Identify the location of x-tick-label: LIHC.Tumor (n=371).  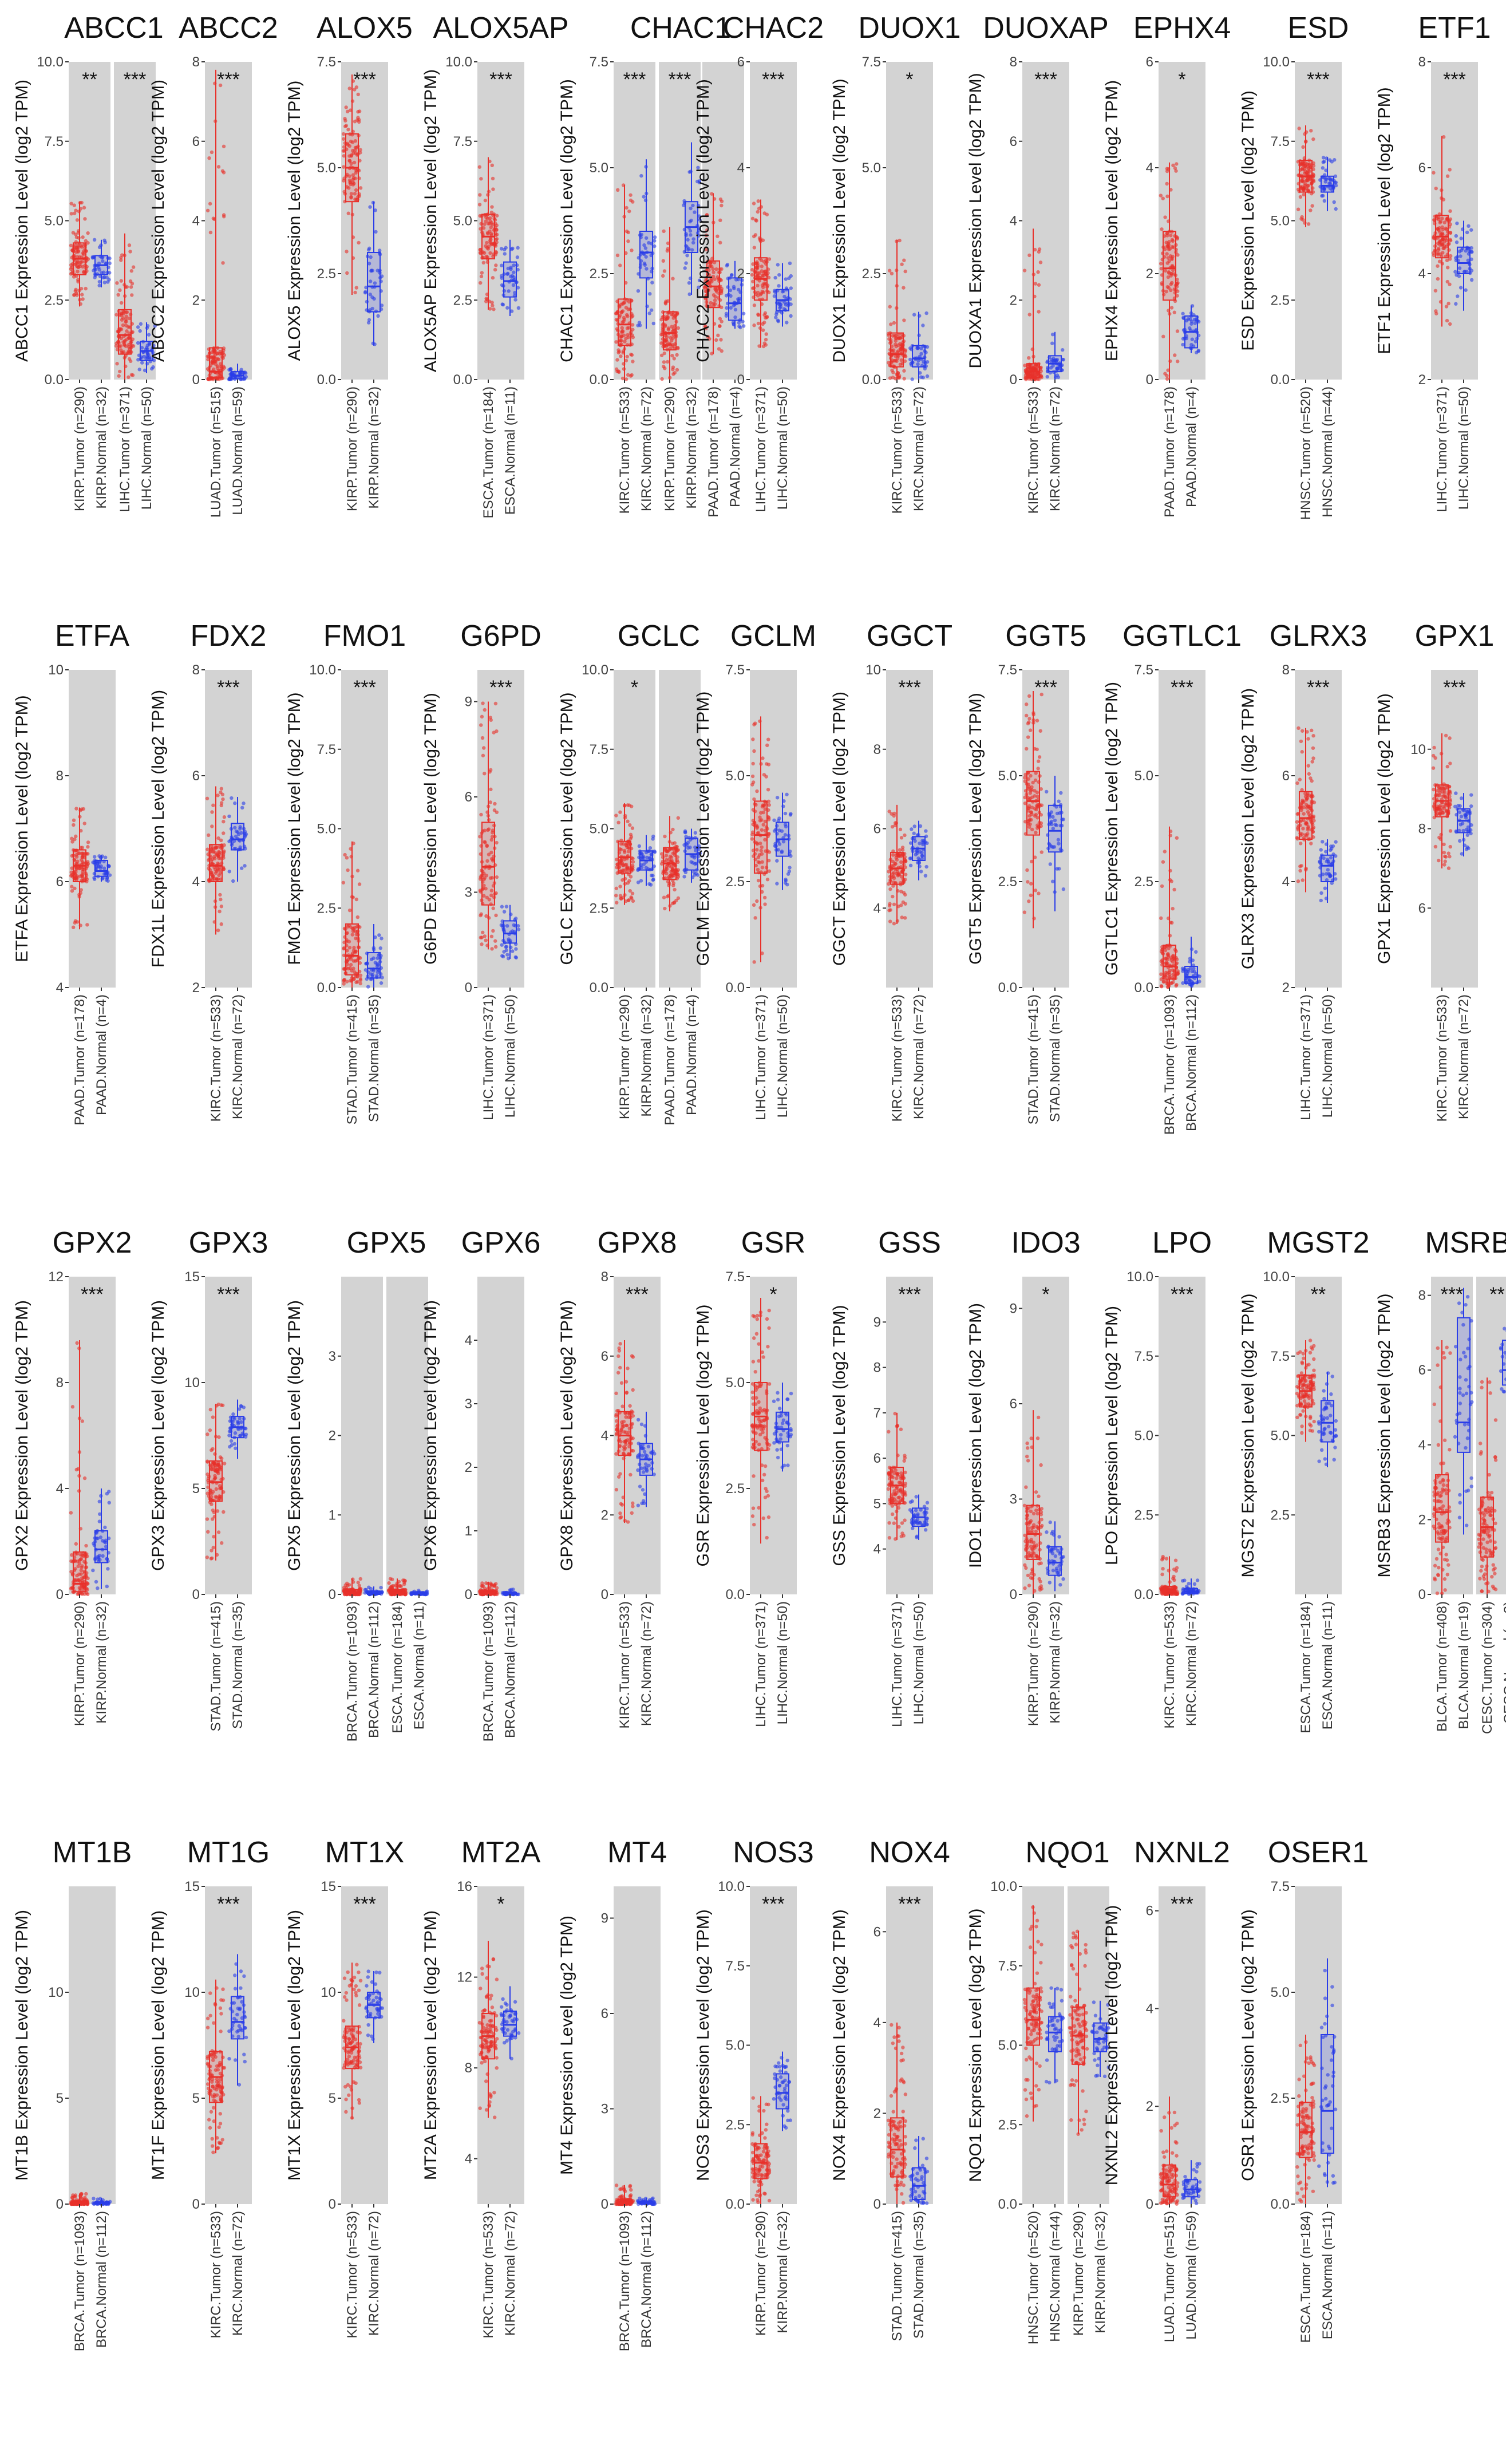
(488, 1057).